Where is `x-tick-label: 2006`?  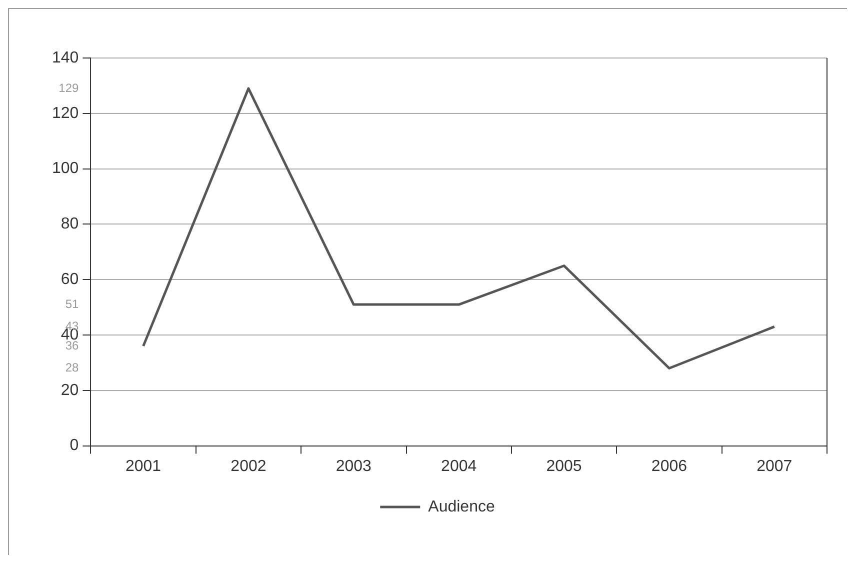
x-tick-label: 2006 is located at coordinates (669, 466).